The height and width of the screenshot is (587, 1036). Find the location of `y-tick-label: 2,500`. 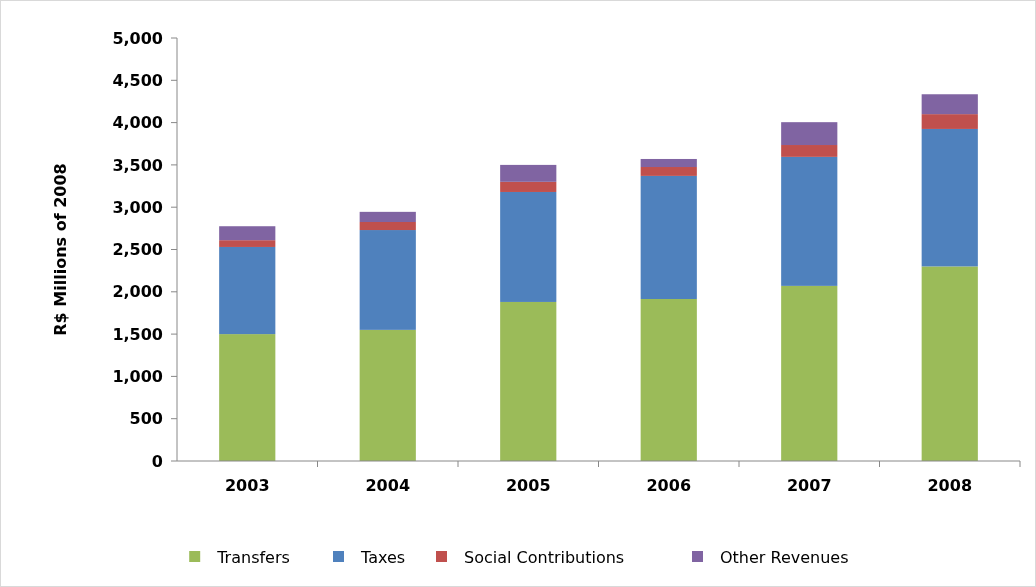

y-tick-label: 2,500 is located at coordinates (137, 250).